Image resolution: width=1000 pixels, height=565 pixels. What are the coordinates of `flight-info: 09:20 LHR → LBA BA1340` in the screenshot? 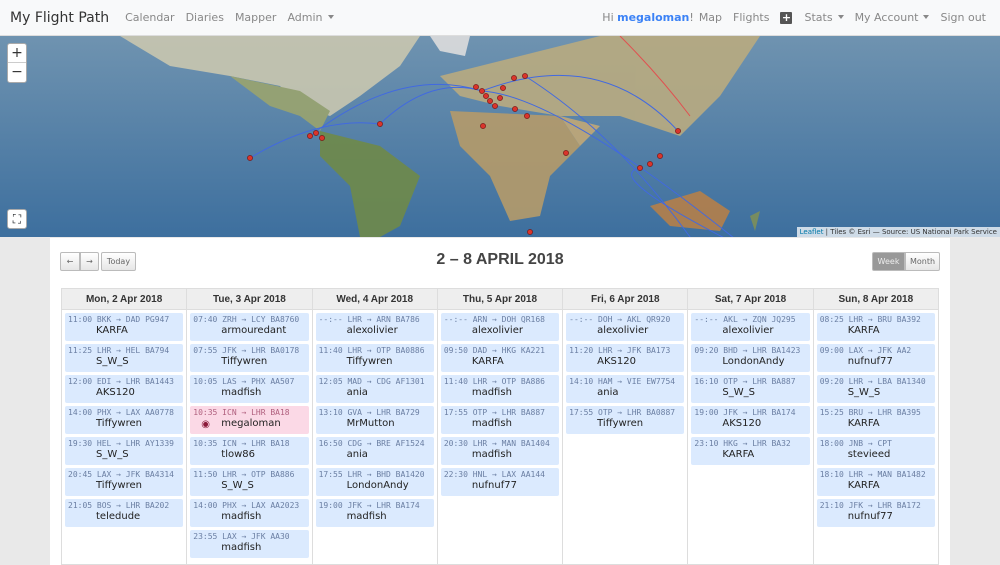 It's located at (872, 381).